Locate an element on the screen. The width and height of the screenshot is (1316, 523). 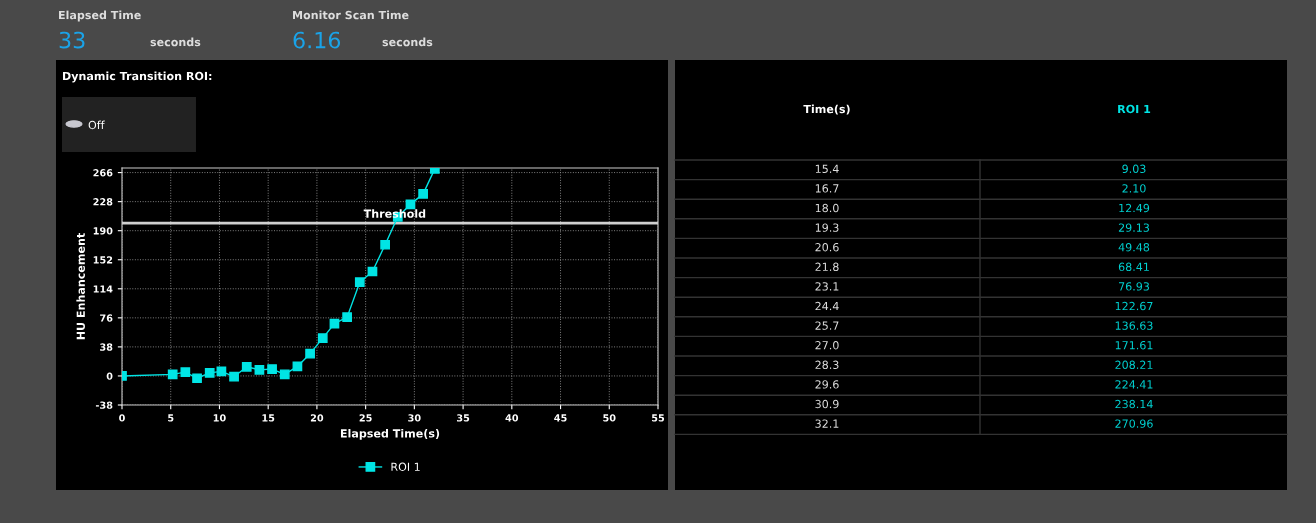
text: Off is located at coordinates (96, 125).